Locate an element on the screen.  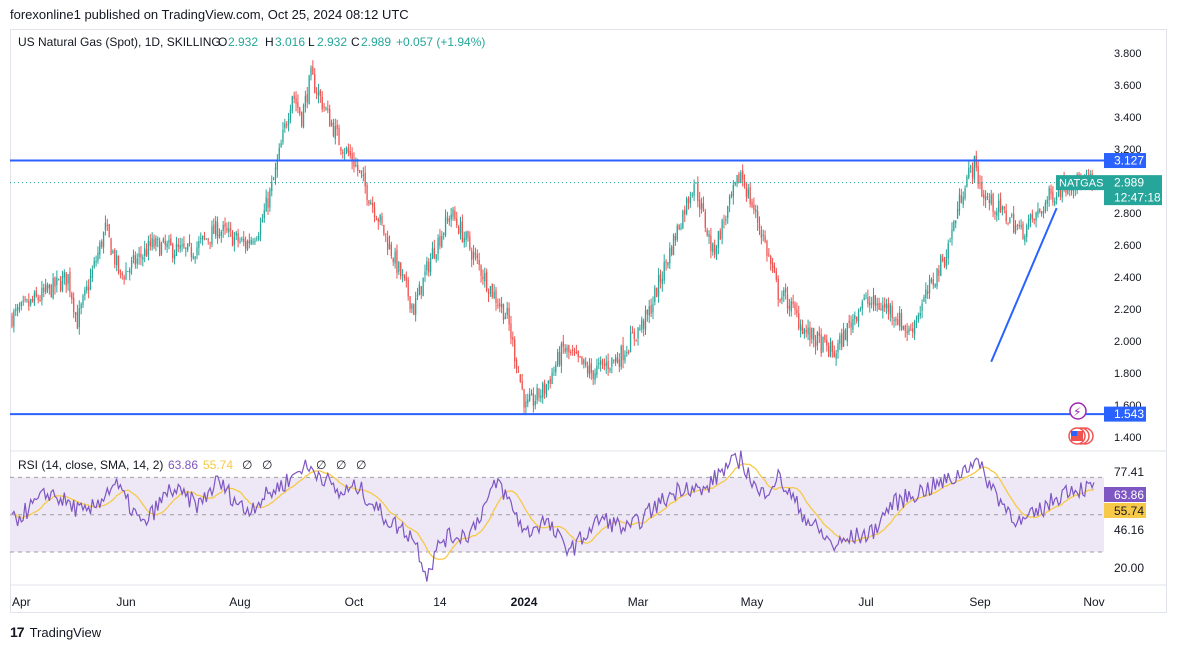
rsi-sma-label: 55.74 is located at coordinates (1129, 511).